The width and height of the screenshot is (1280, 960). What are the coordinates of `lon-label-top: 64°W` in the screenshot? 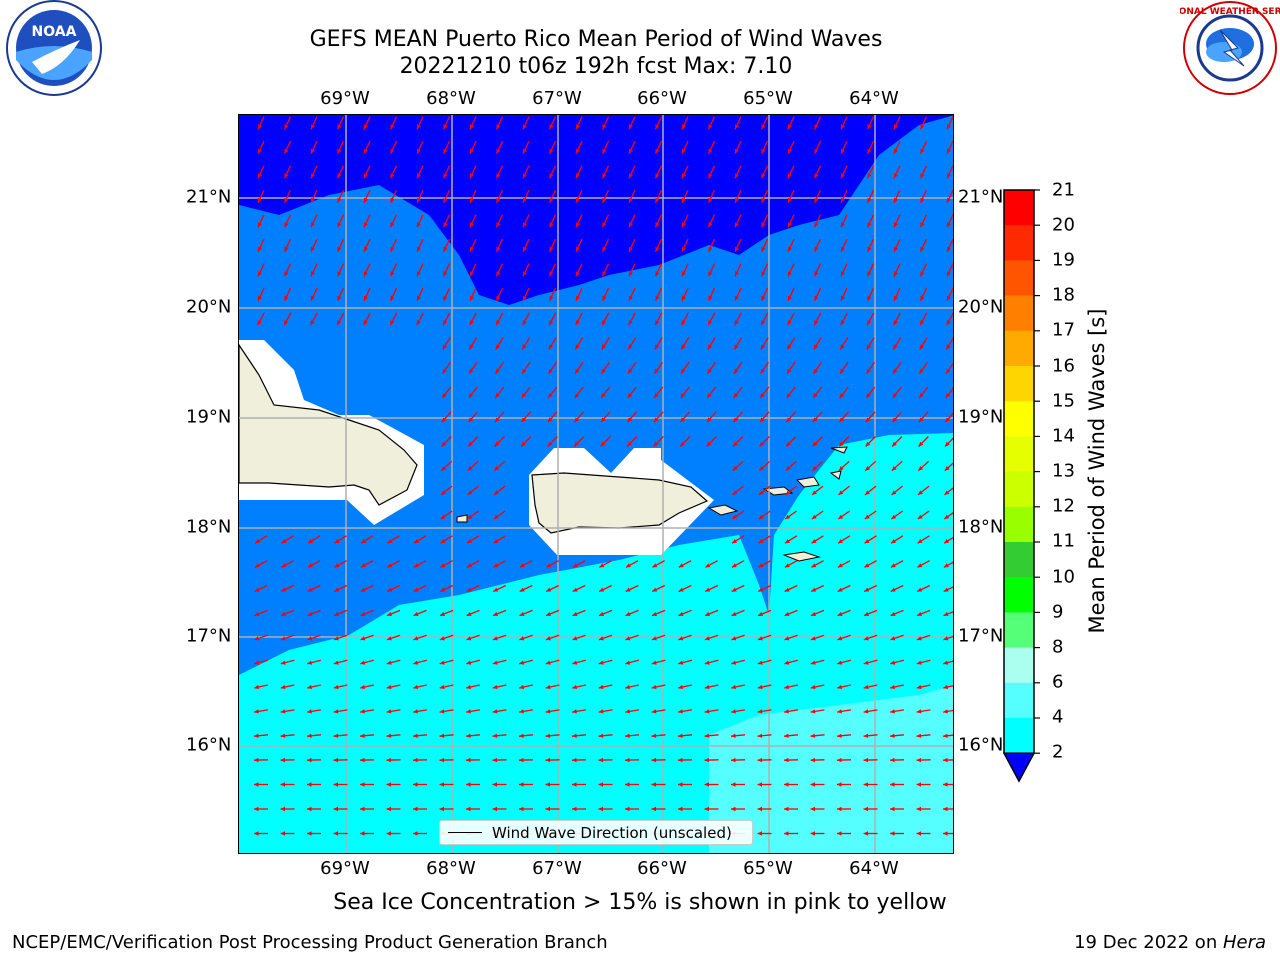 It's located at (874, 98).